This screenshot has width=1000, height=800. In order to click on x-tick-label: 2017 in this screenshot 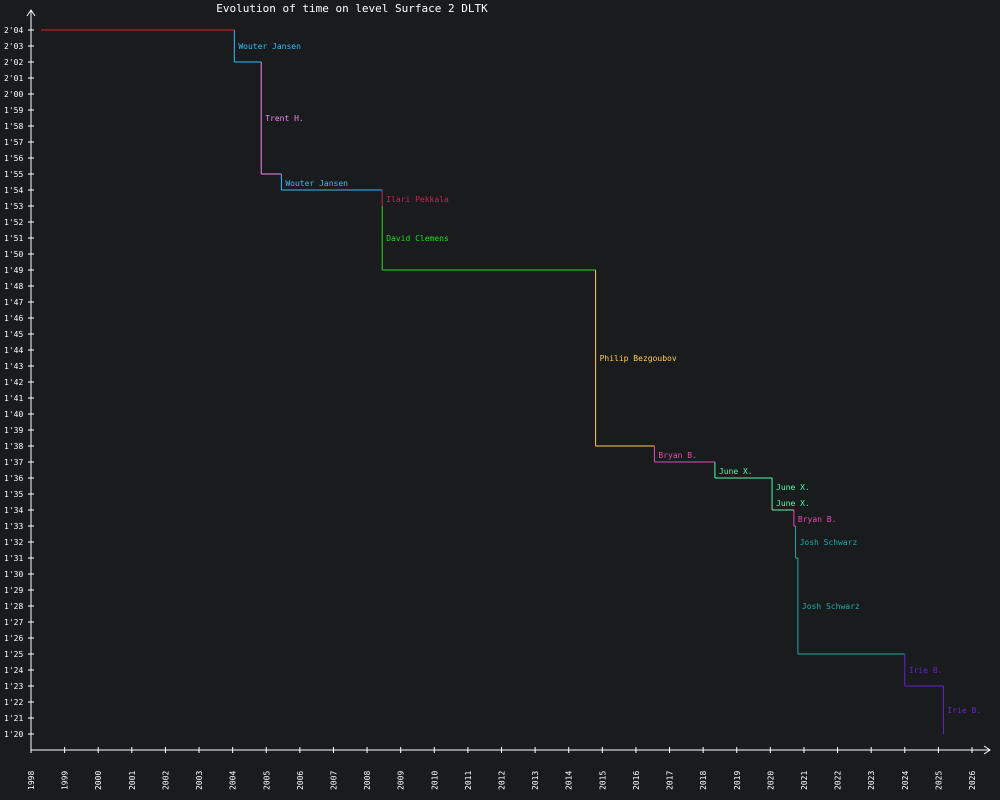, I will do `click(670, 780)`.